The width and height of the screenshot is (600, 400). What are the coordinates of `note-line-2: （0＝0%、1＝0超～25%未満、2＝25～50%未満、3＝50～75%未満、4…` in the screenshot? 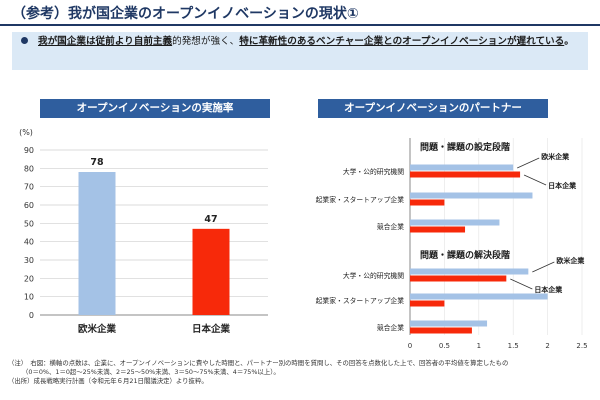 It's located at (151, 372).